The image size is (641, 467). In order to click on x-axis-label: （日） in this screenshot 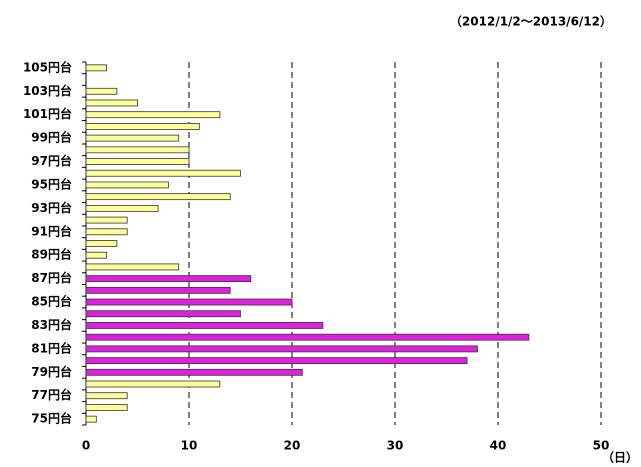, I will do `click(620, 457)`.